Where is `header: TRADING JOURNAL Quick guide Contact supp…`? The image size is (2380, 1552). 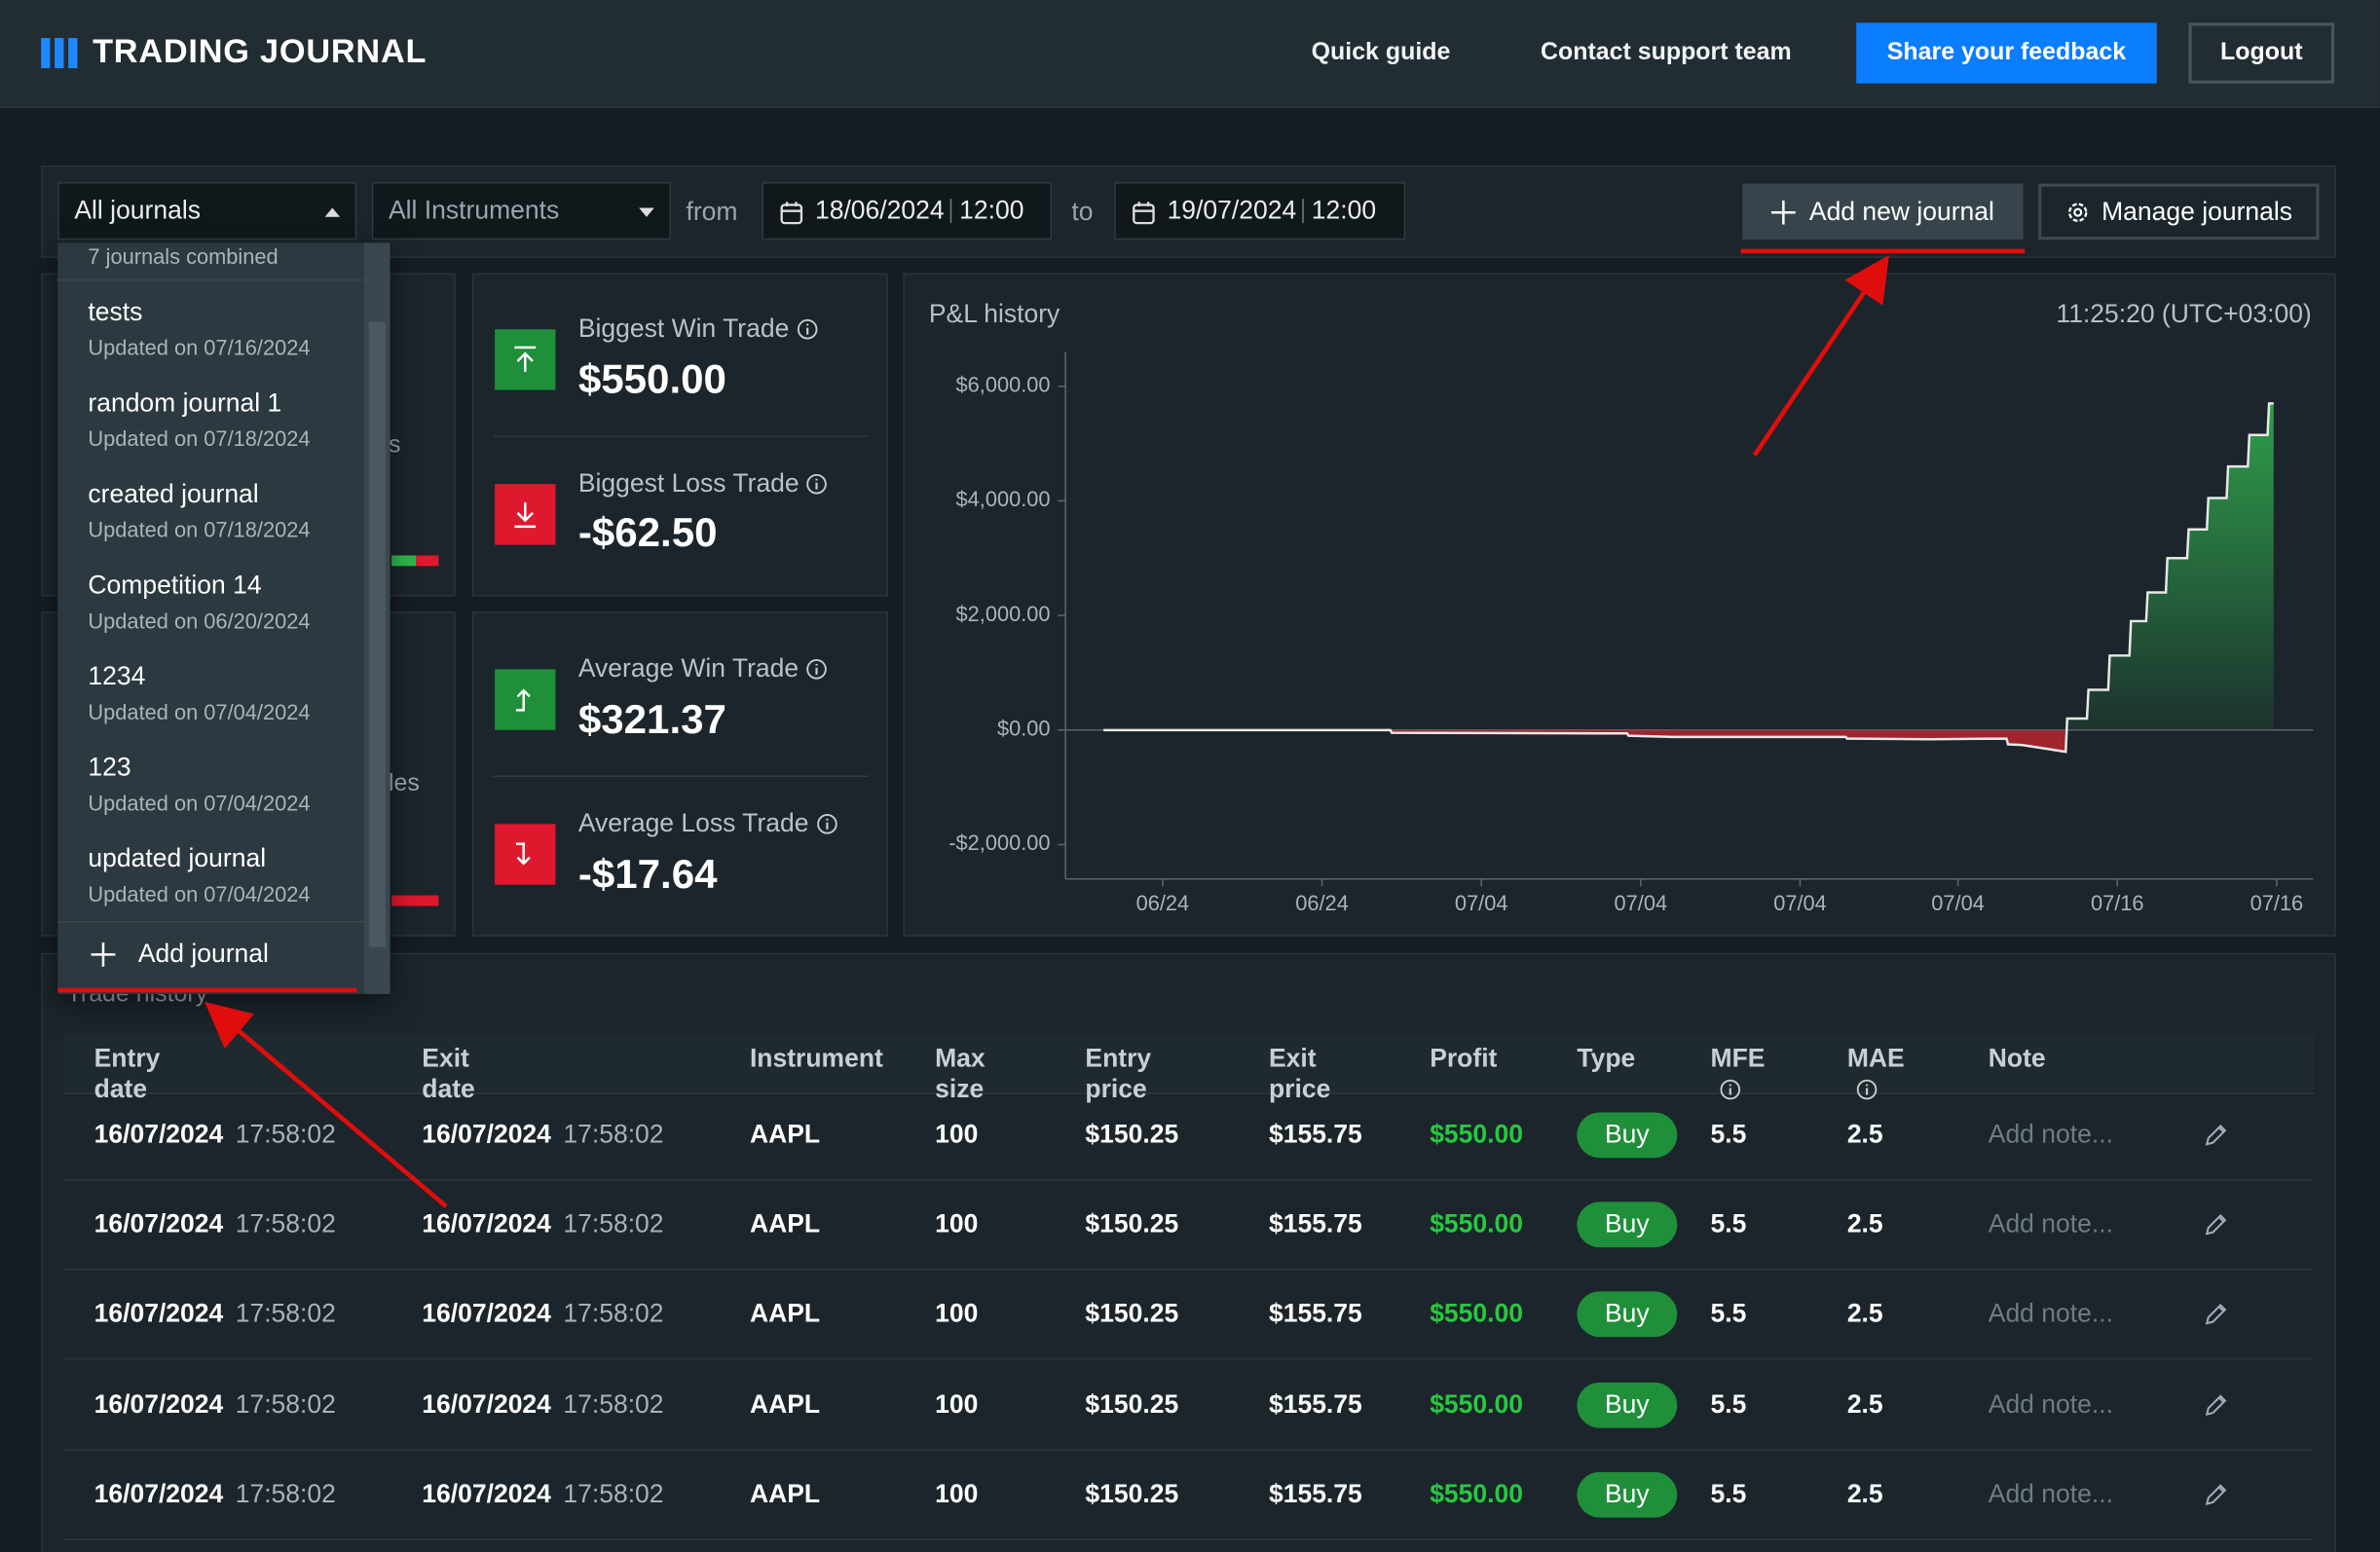
header: TRADING JOURNAL Quick guide Contact supp… is located at coordinates (1190, 54).